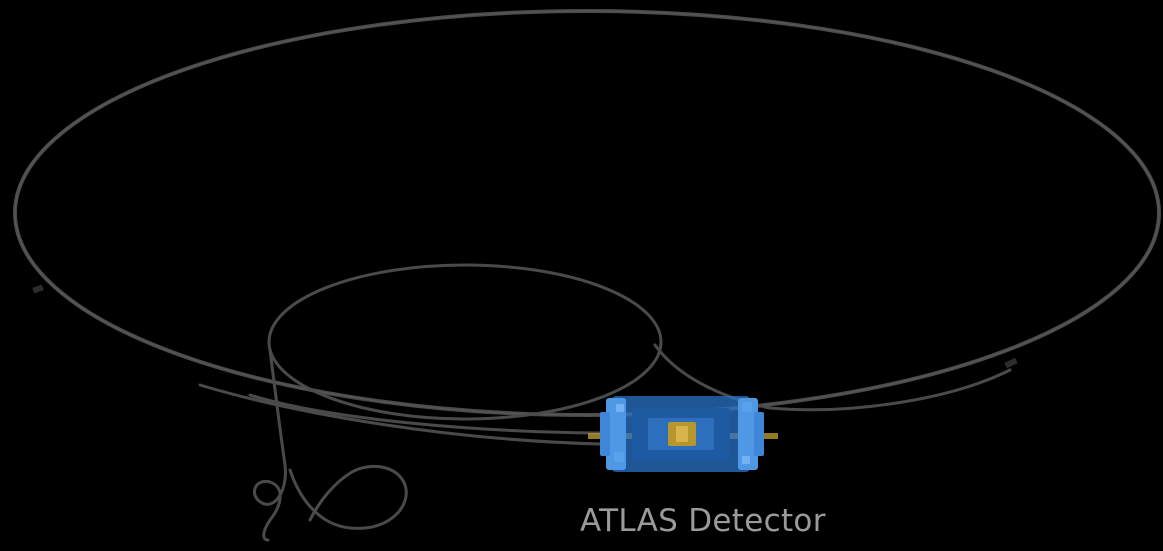  What do you see at coordinates (465, 342) in the screenshot?
I see `sps-ring` at bounding box center [465, 342].